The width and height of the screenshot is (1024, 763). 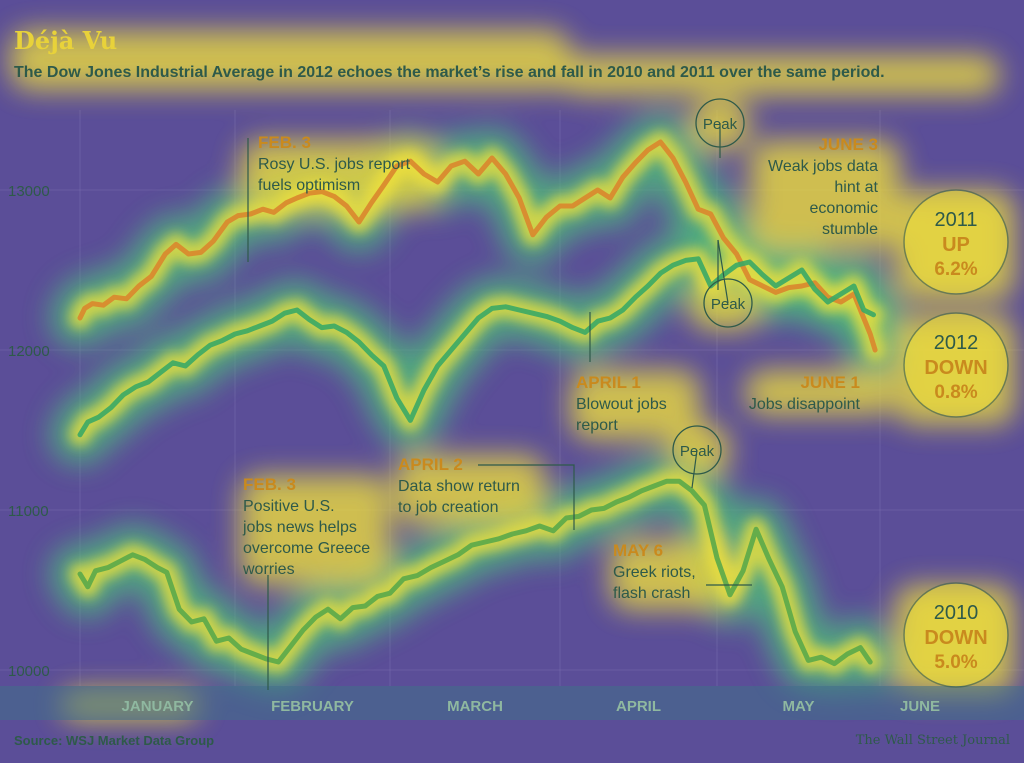 I want to click on annotation-text: Greek riots,, so click(x=654, y=572).